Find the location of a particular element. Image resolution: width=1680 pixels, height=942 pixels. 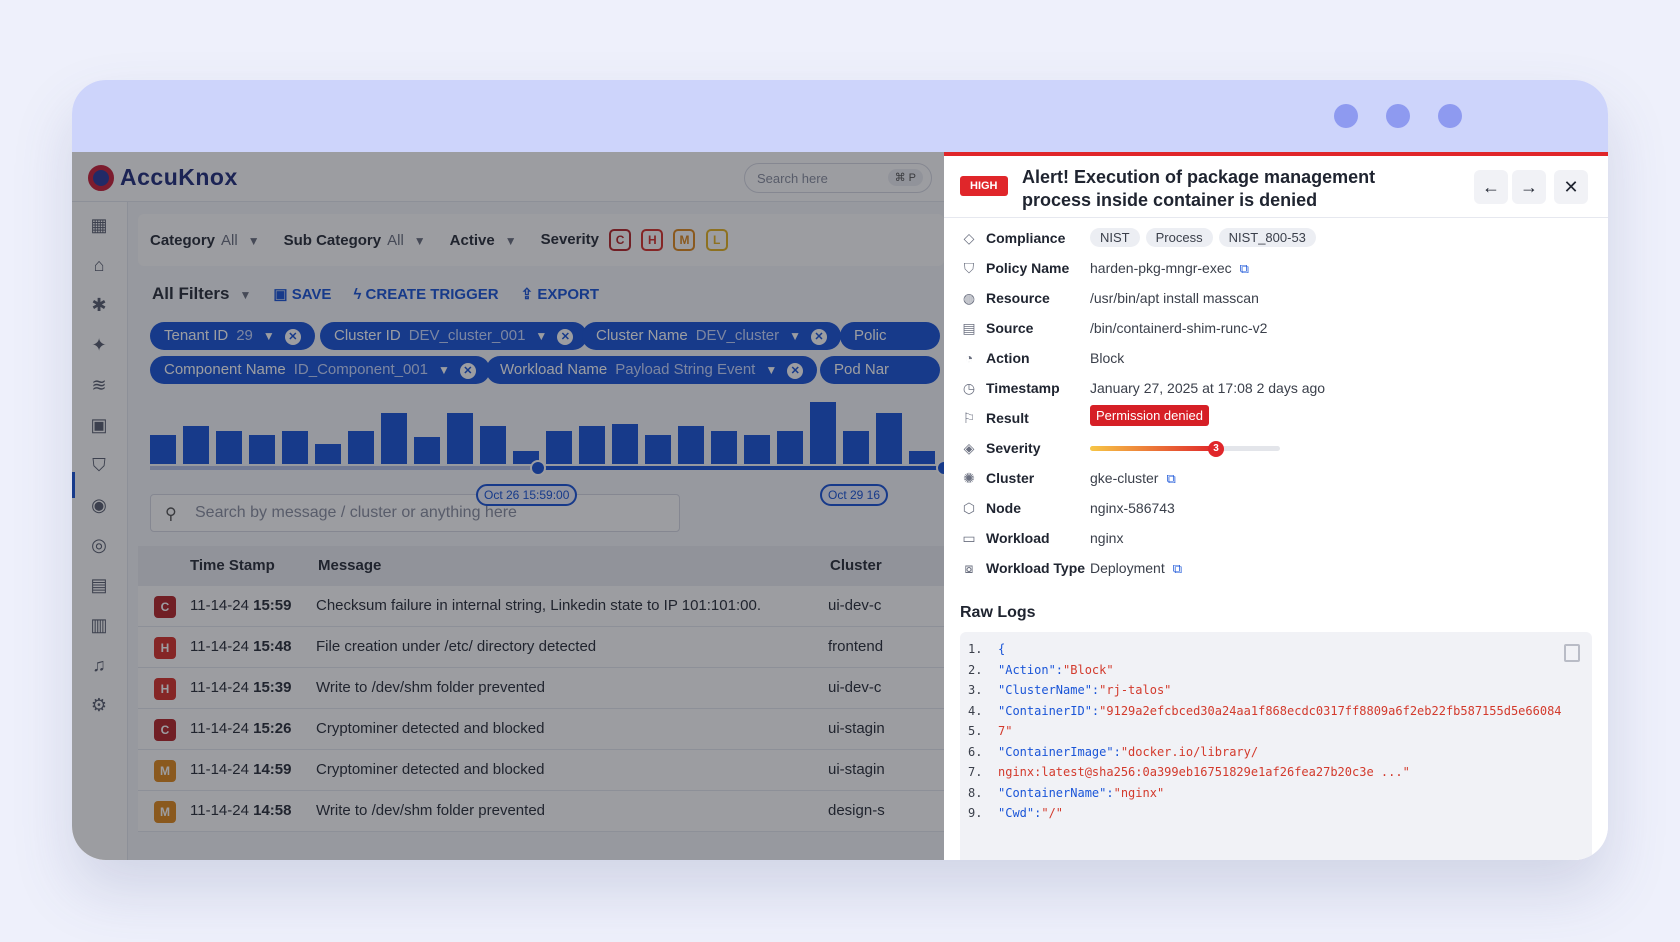

previous-alert-button: ← is located at coordinates (1491, 187).